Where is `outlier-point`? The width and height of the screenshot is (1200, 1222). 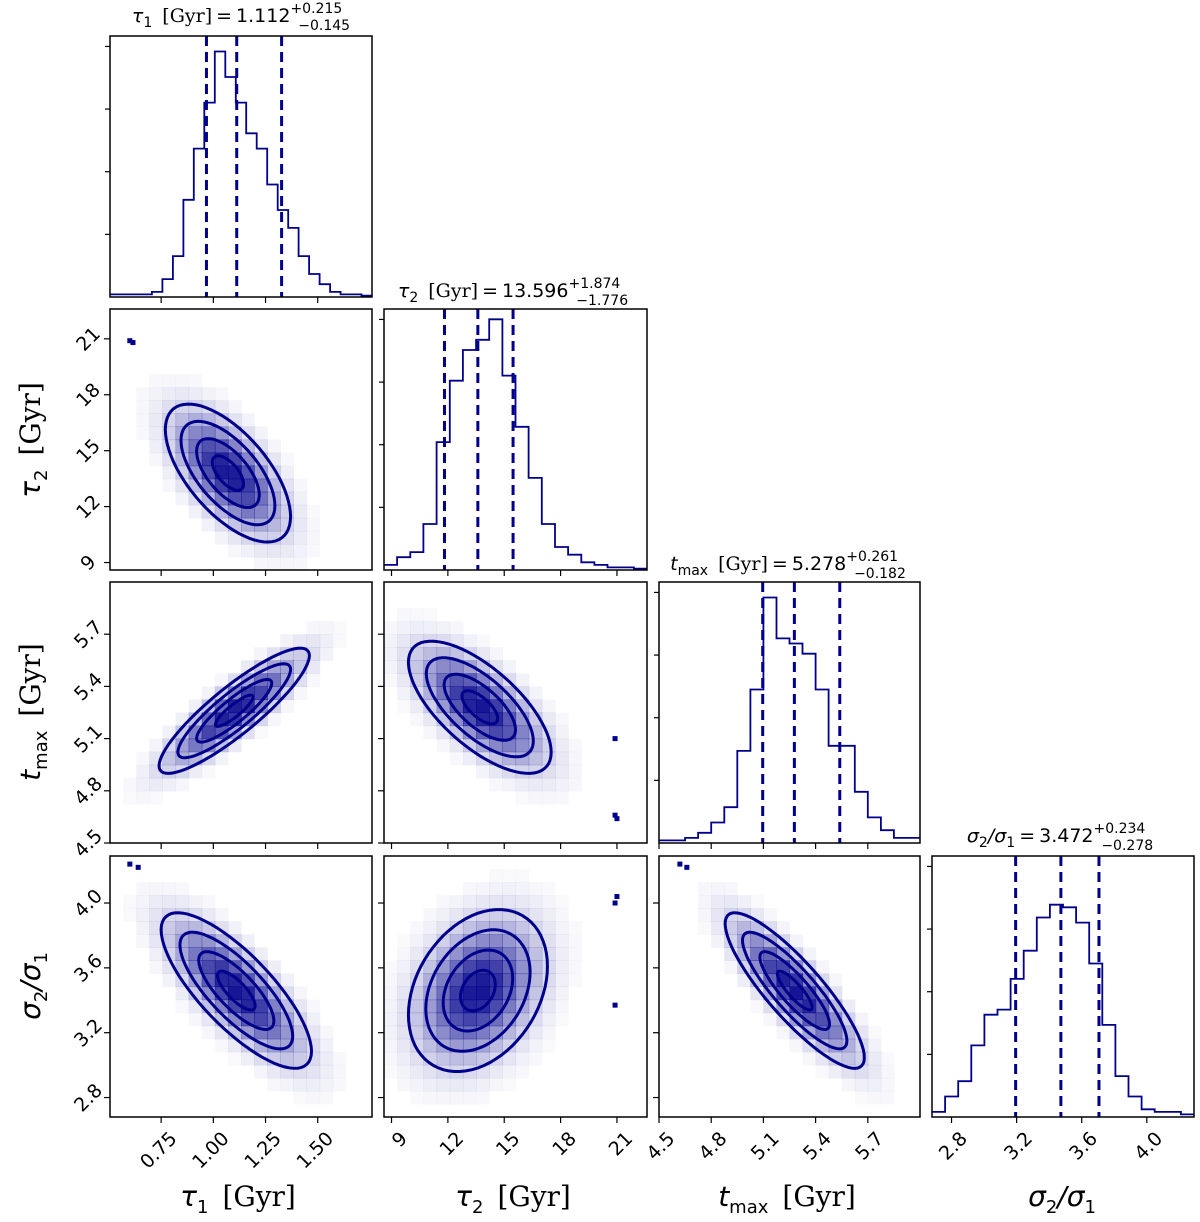
outlier-point is located at coordinates (615, 903).